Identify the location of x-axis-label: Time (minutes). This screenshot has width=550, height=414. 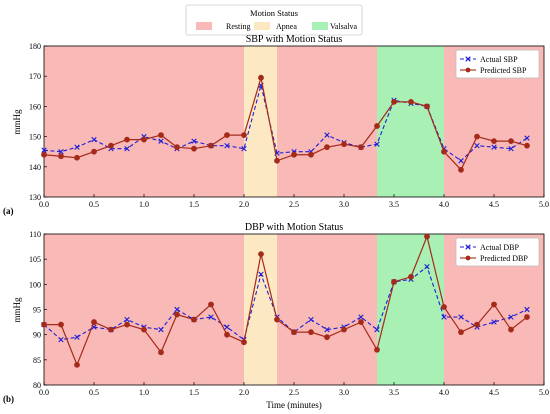
(293, 405).